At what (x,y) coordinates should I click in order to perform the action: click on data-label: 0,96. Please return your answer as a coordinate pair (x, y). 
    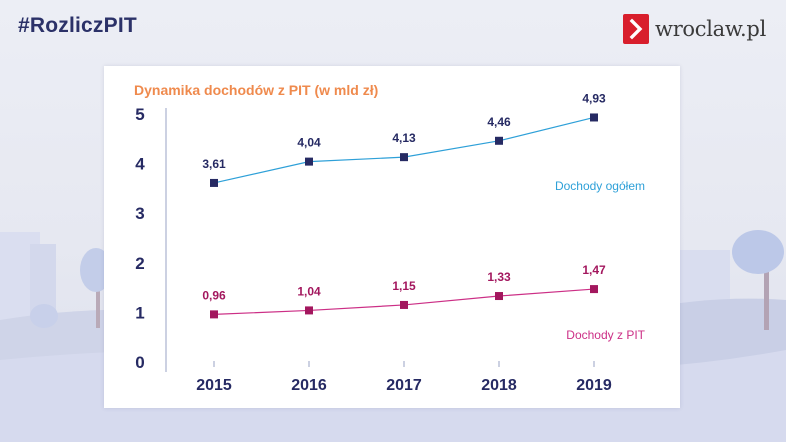
    Looking at the image, I should click on (214, 295).